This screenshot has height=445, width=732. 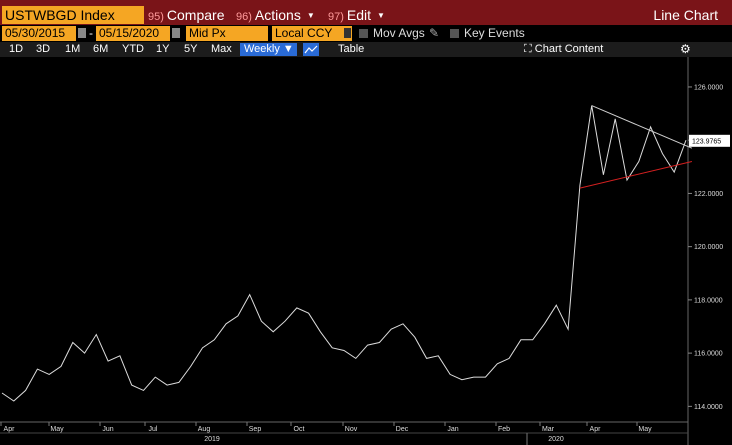 I want to click on x-tick-label: Nov, so click(x=351, y=429).